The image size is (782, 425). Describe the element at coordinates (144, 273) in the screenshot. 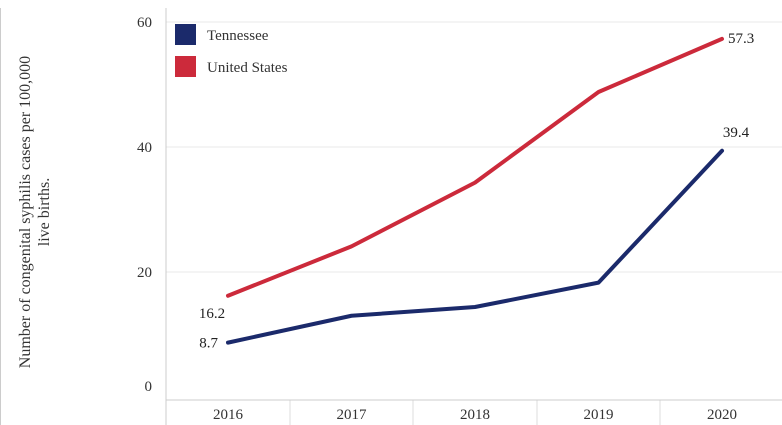

I see `y-tick-label: 20` at that location.